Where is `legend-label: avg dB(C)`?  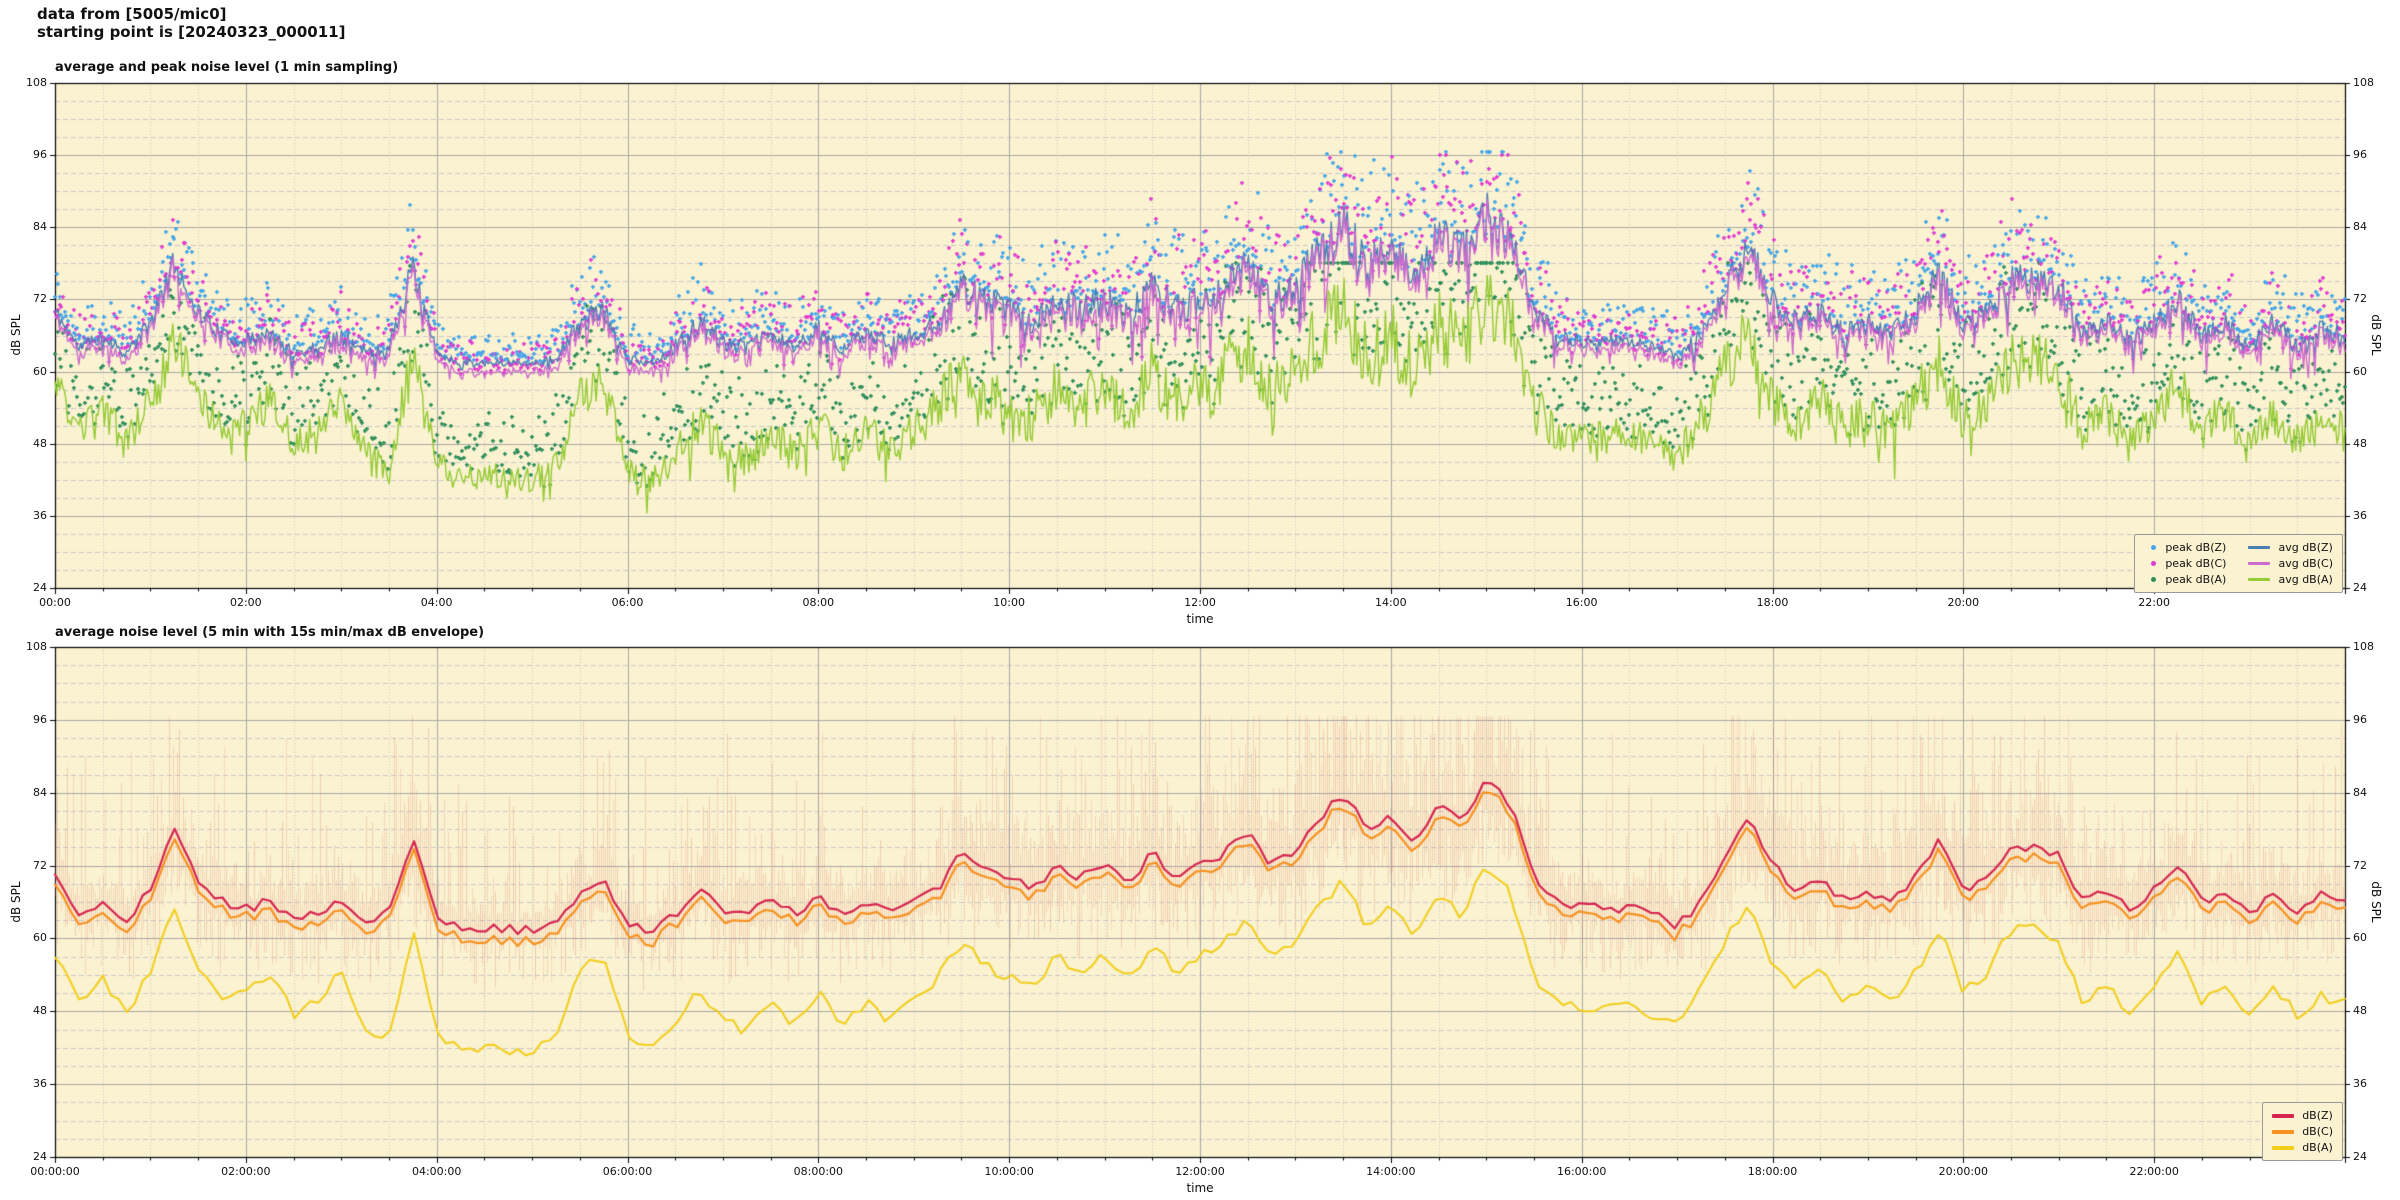 legend-label: avg dB(C) is located at coordinates (2305, 563).